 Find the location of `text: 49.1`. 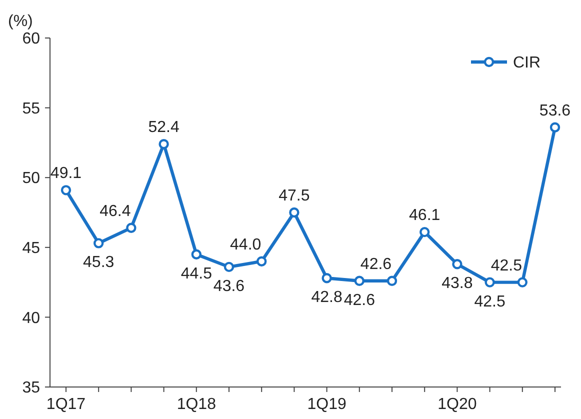

text: 49.1 is located at coordinates (66, 173).